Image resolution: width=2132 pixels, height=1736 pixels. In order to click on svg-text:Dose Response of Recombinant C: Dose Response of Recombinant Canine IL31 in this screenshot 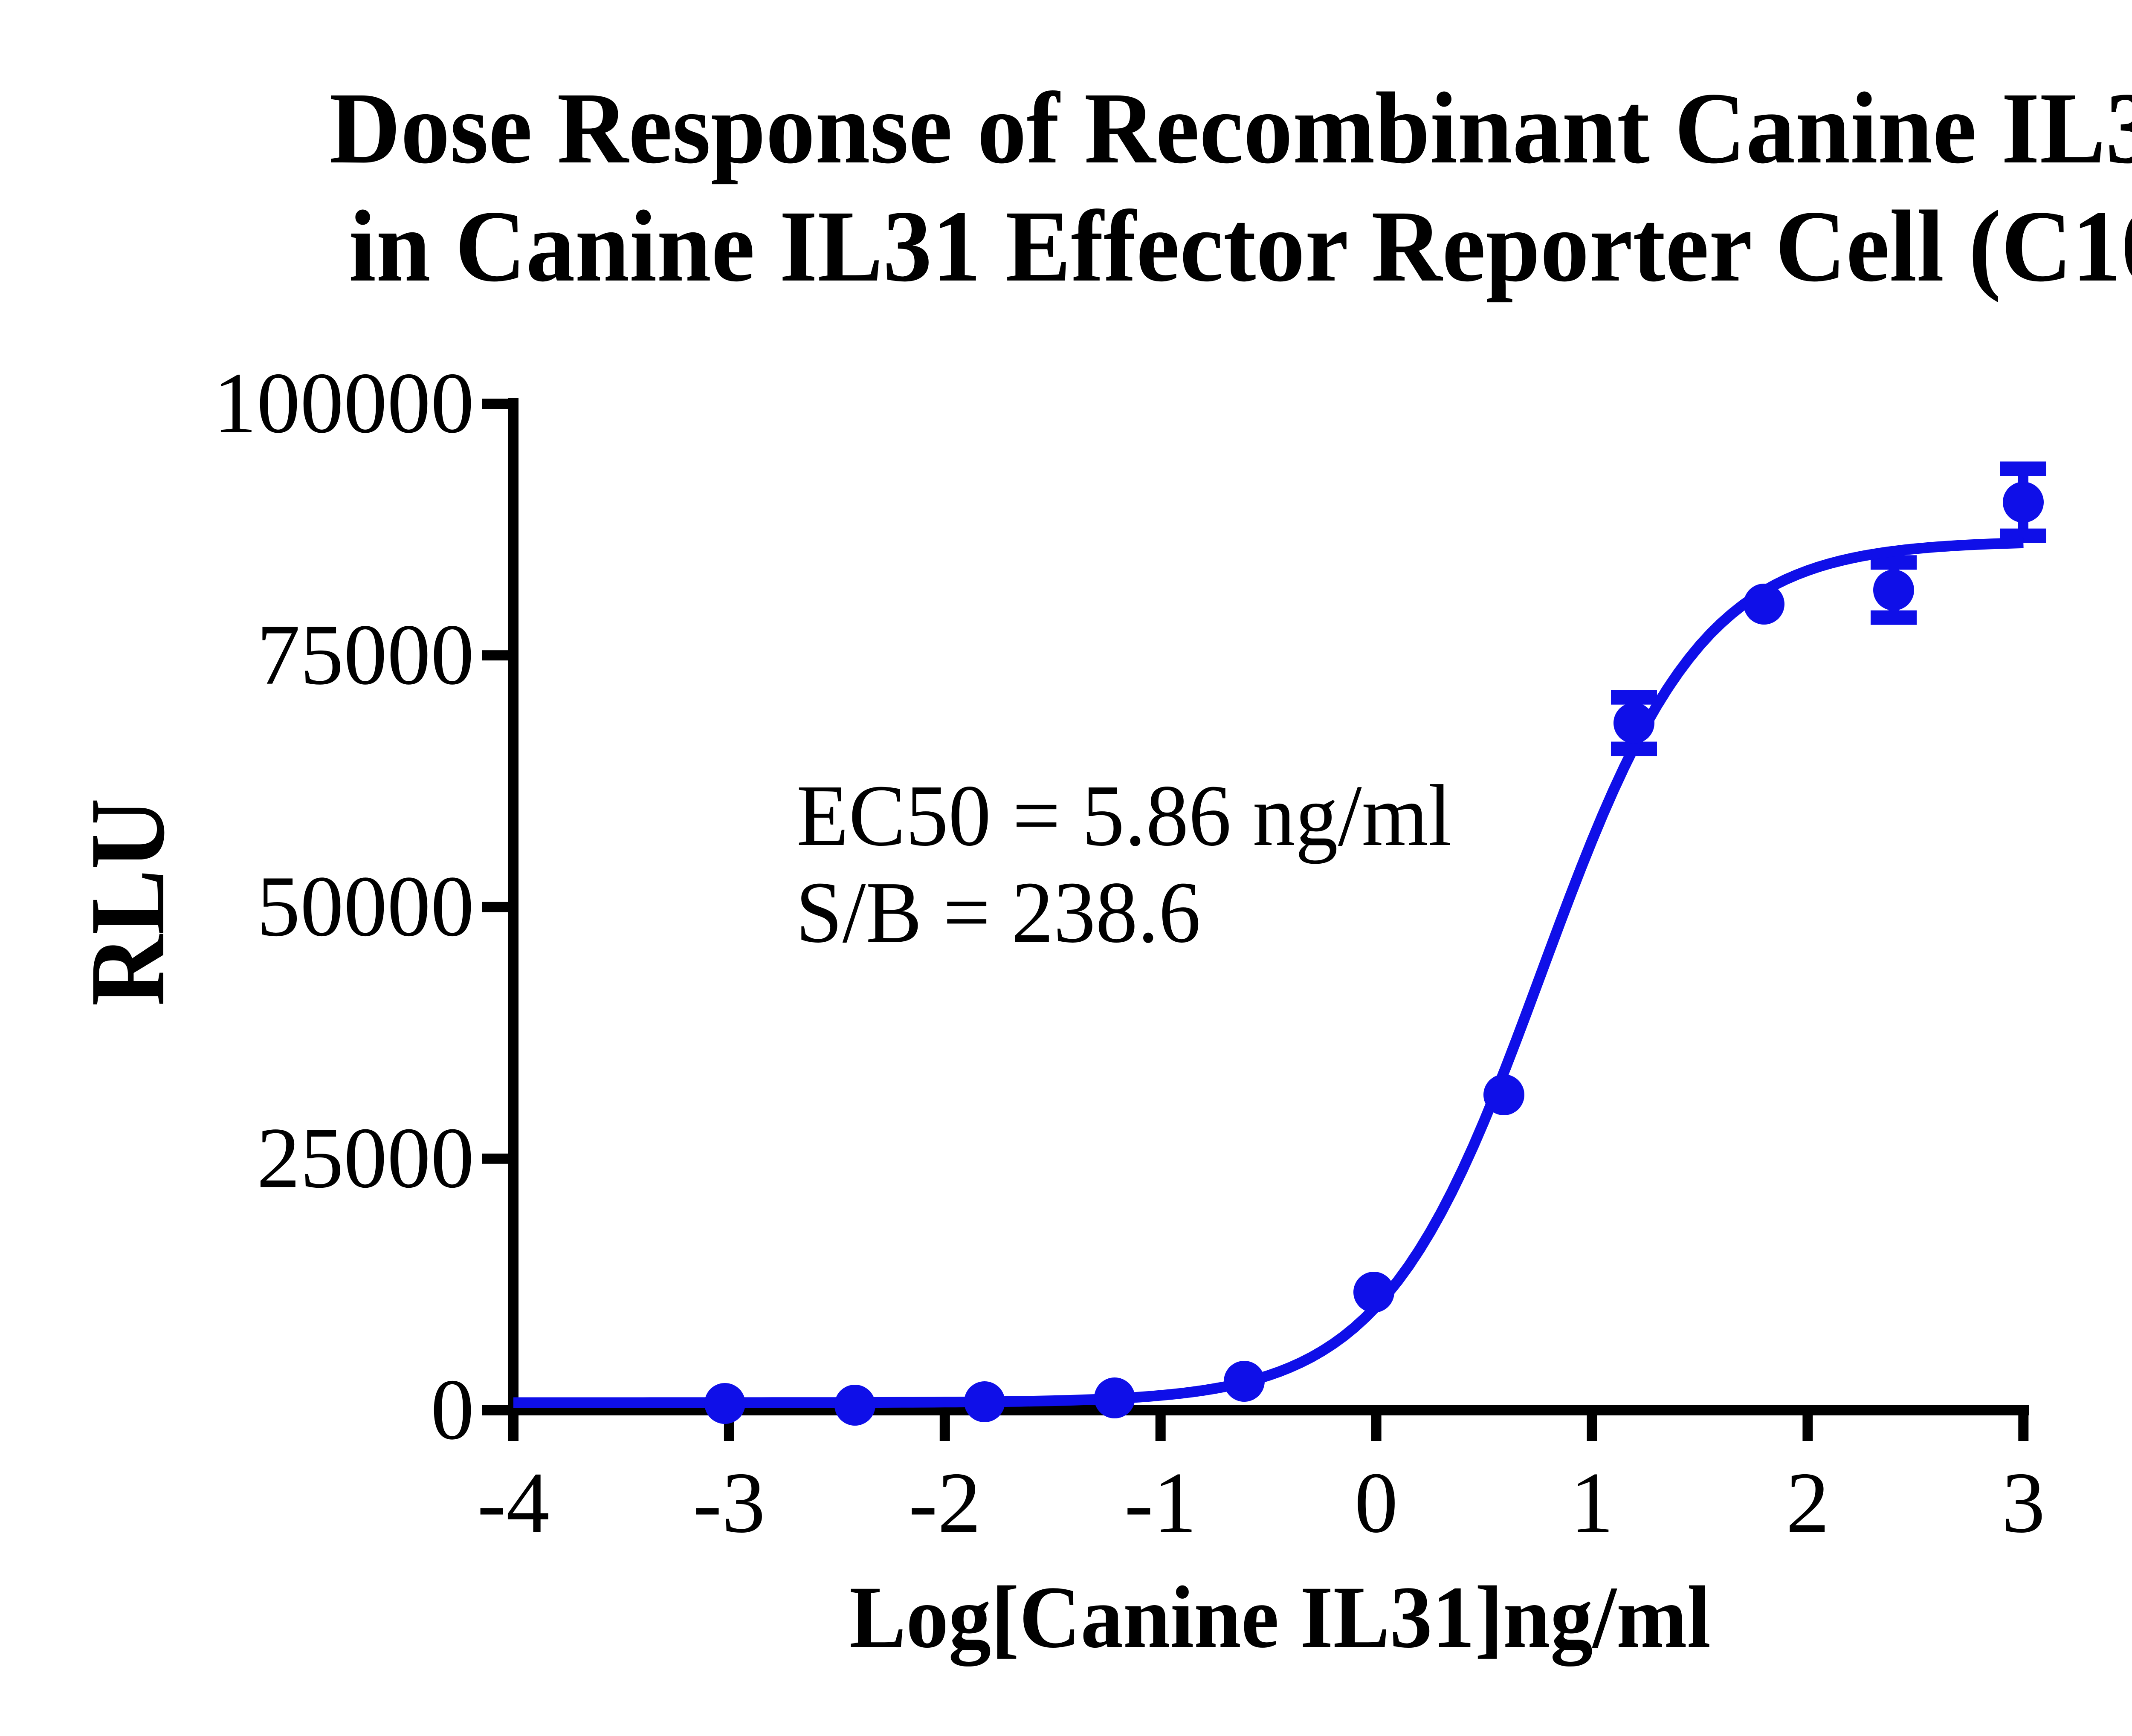, I will do `click(1230, 128)`.